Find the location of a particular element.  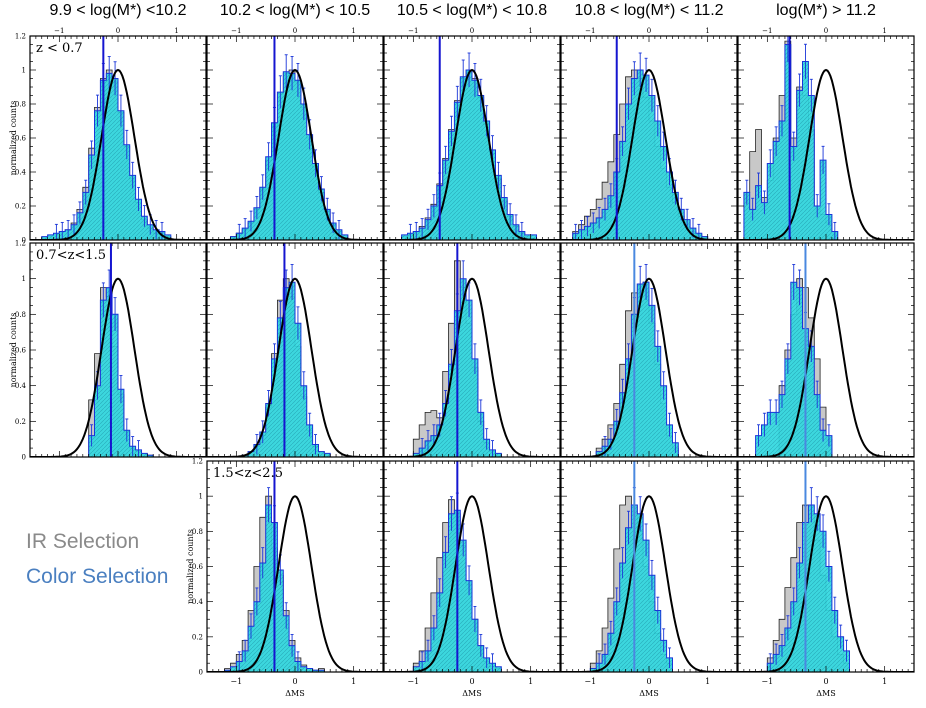

row-redshift-label: z < 0.7 is located at coordinates (59, 48).